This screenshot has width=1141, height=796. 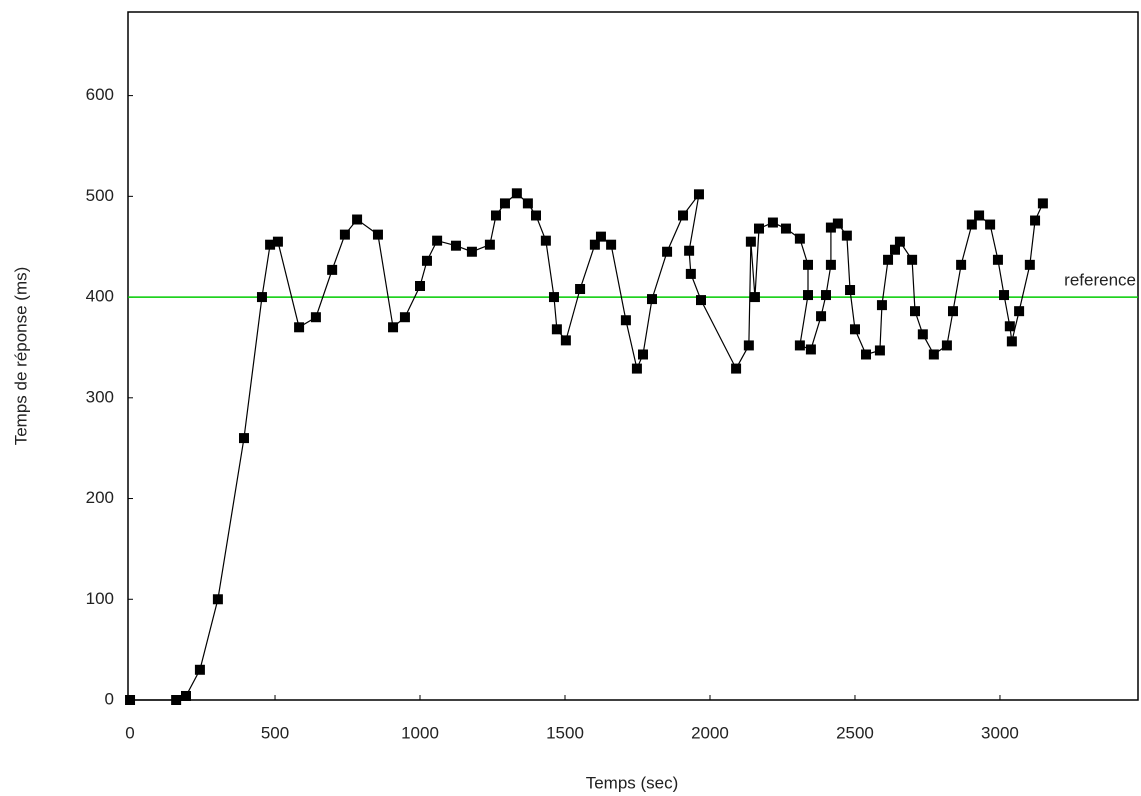 What do you see at coordinates (109, 698) in the screenshot?
I see `y-tick-label: 0` at bounding box center [109, 698].